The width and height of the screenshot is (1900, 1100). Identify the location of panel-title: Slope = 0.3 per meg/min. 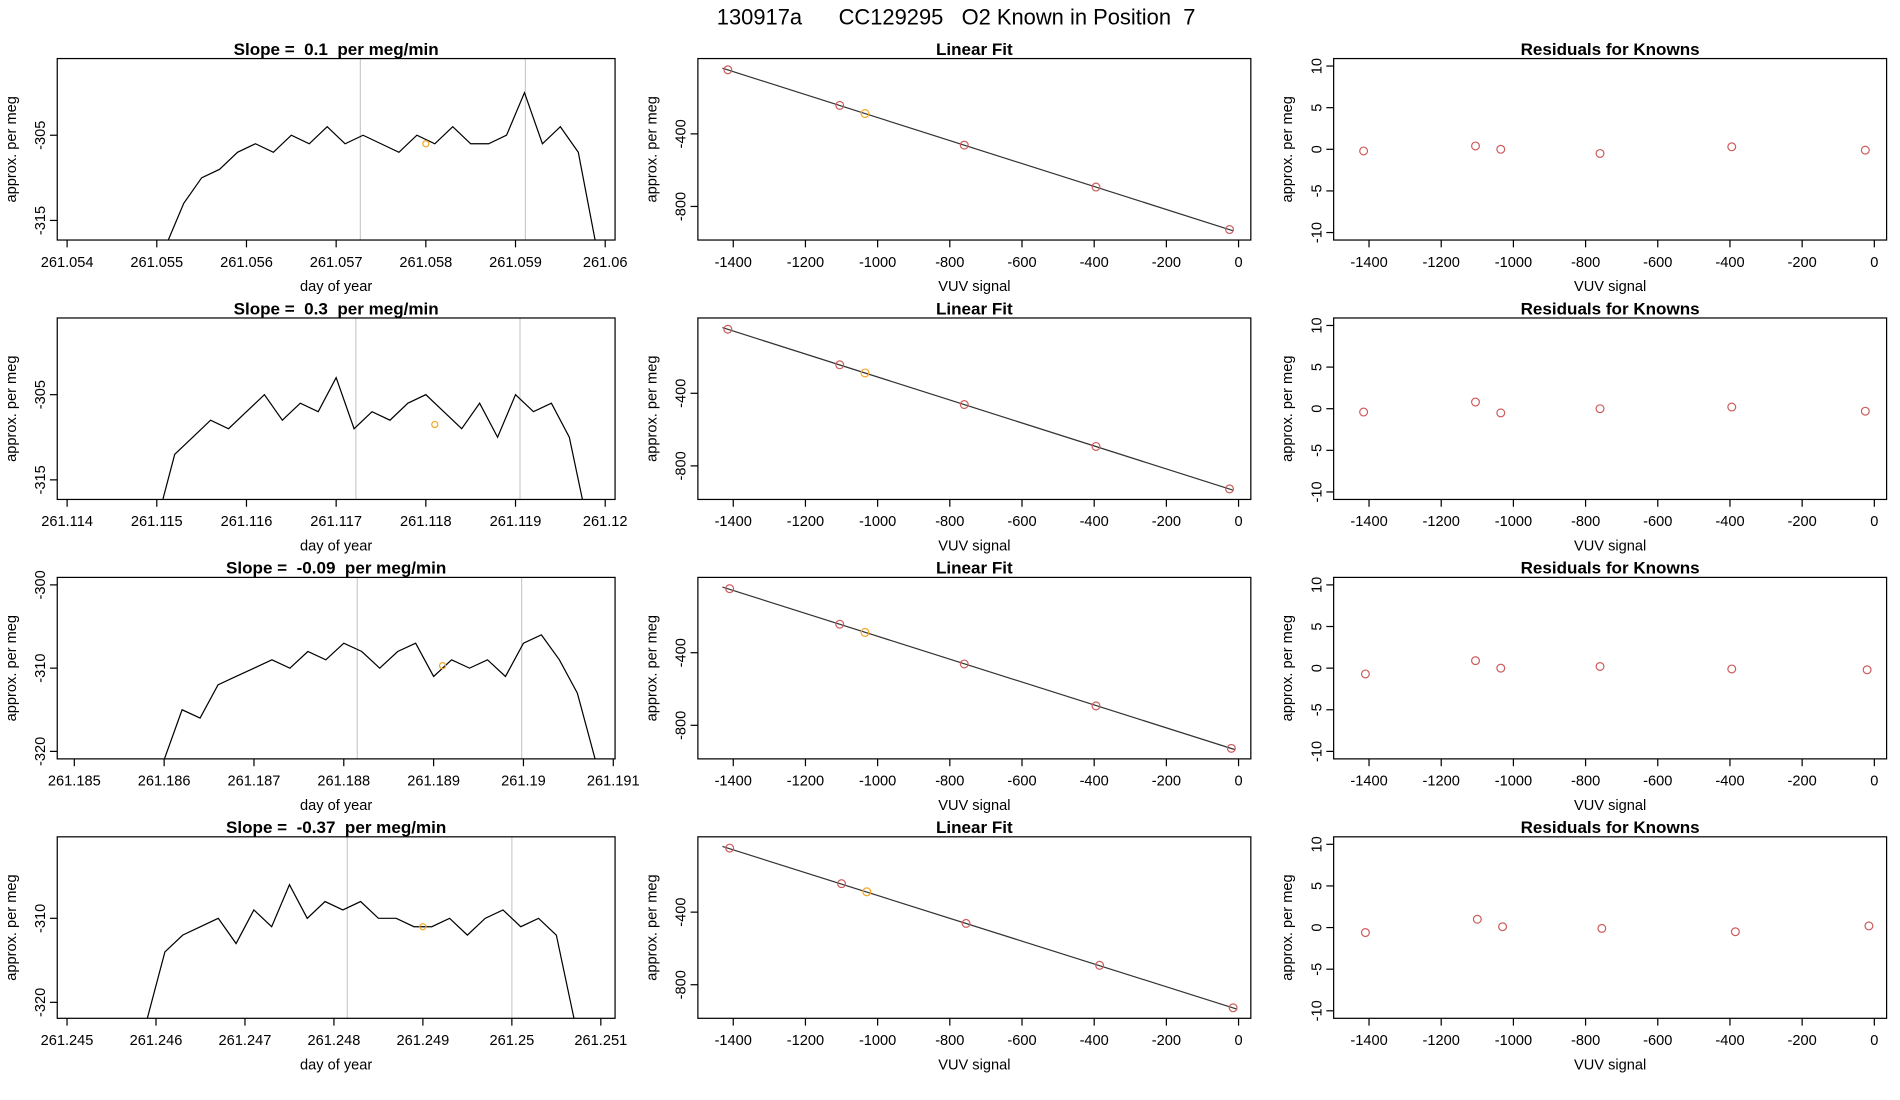
(336, 308).